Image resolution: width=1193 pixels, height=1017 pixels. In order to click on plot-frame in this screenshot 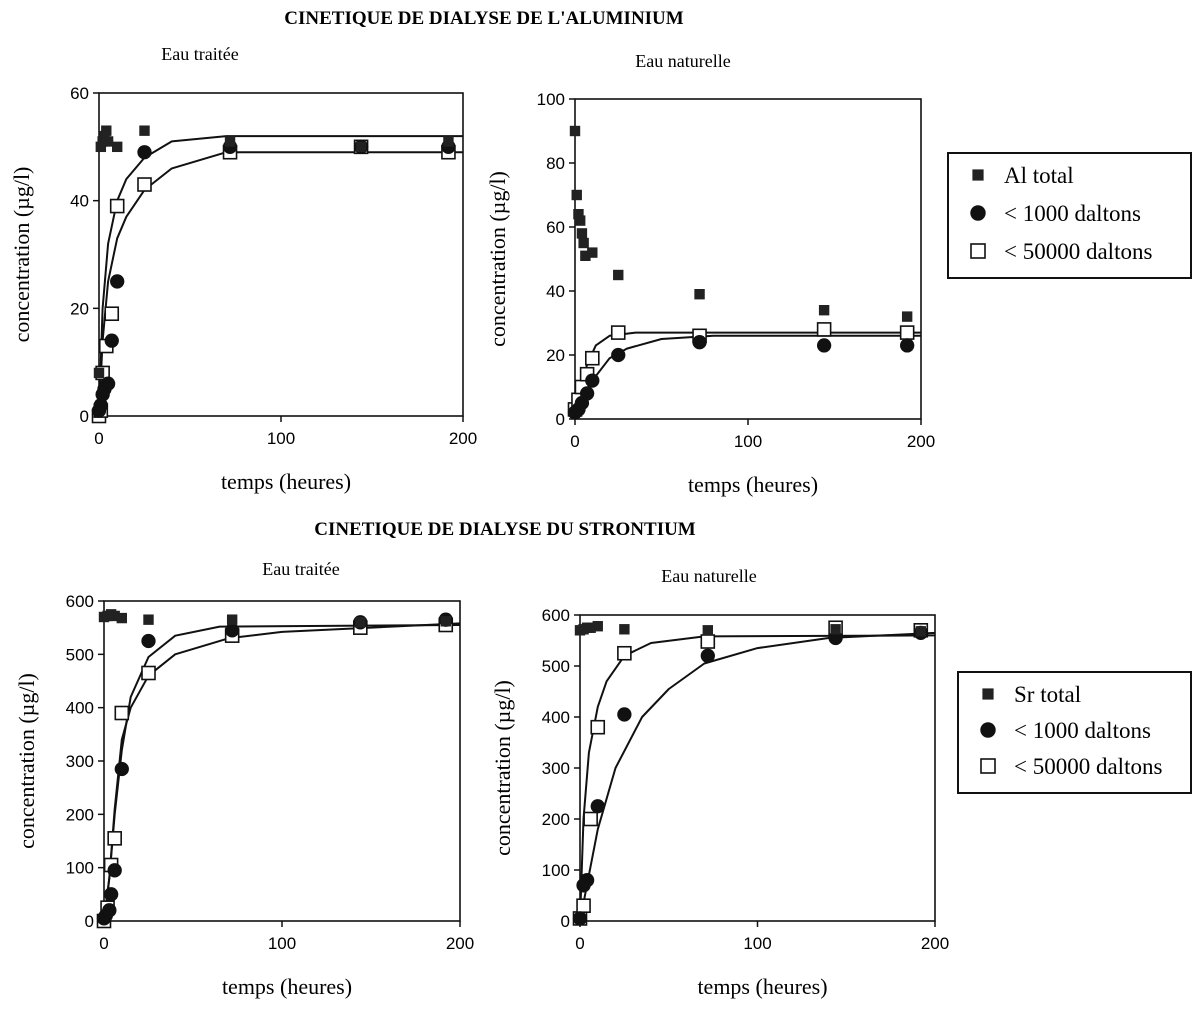, I will do `click(281, 254)`.